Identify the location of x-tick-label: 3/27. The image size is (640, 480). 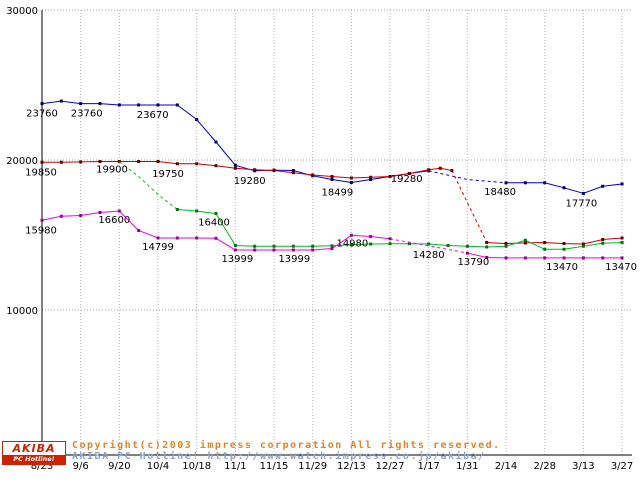
(622, 466).